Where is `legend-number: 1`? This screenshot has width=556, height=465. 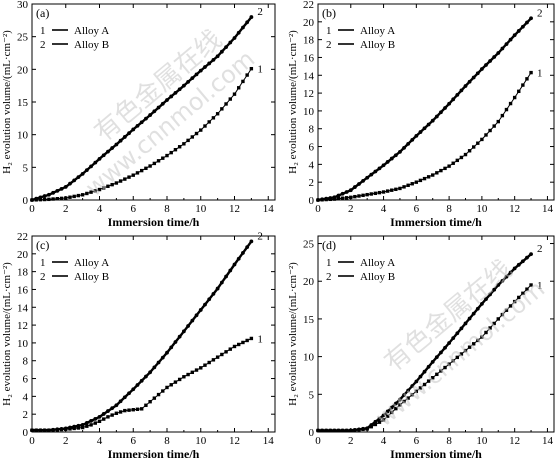
legend-number: 1 is located at coordinates (329, 263).